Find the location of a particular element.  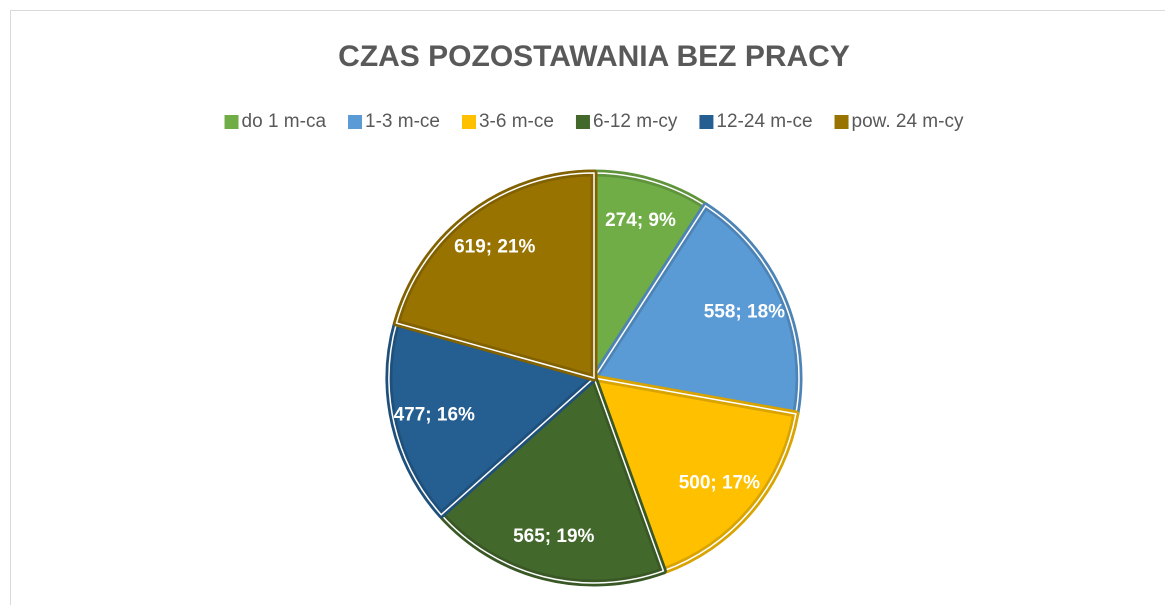

legend-label: do 1 m-ca is located at coordinates (284, 121).